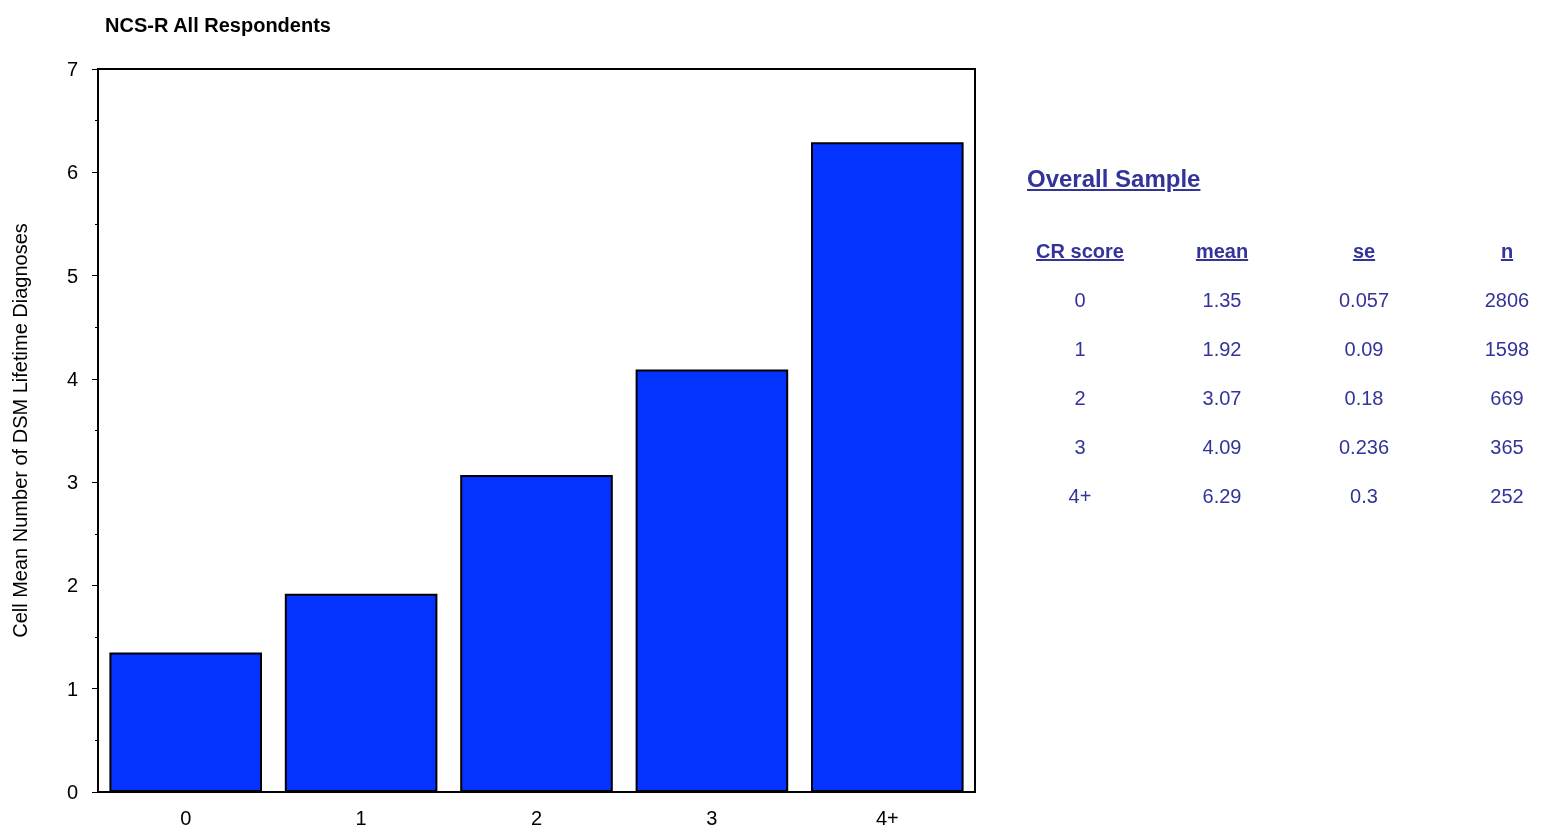  What do you see at coordinates (1080, 447) in the screenshot?
I see `category-label: 3` at bounding box center [1080, 447].